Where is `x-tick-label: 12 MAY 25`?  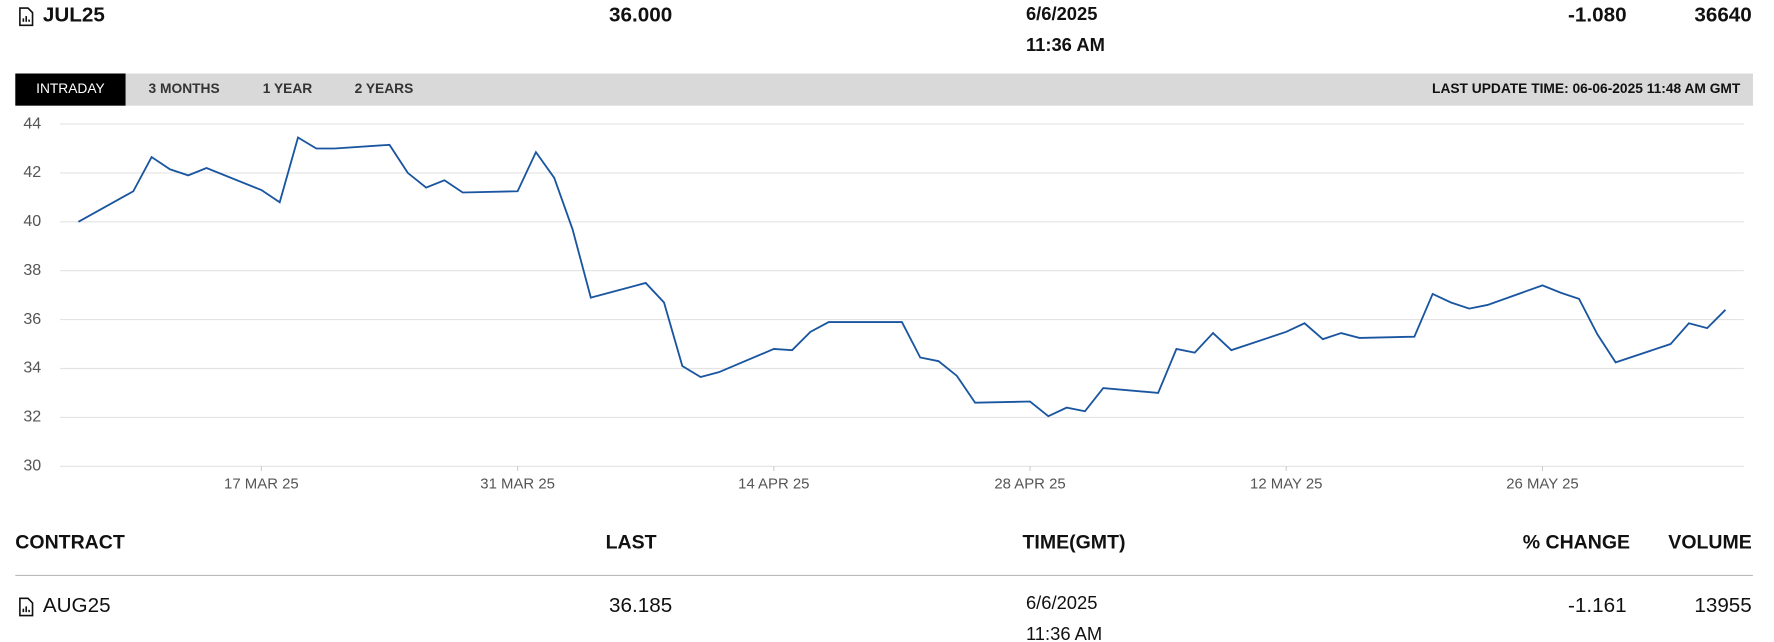
x-tick-label: 12 MAY 25 is located at coordinates (1286, 484).